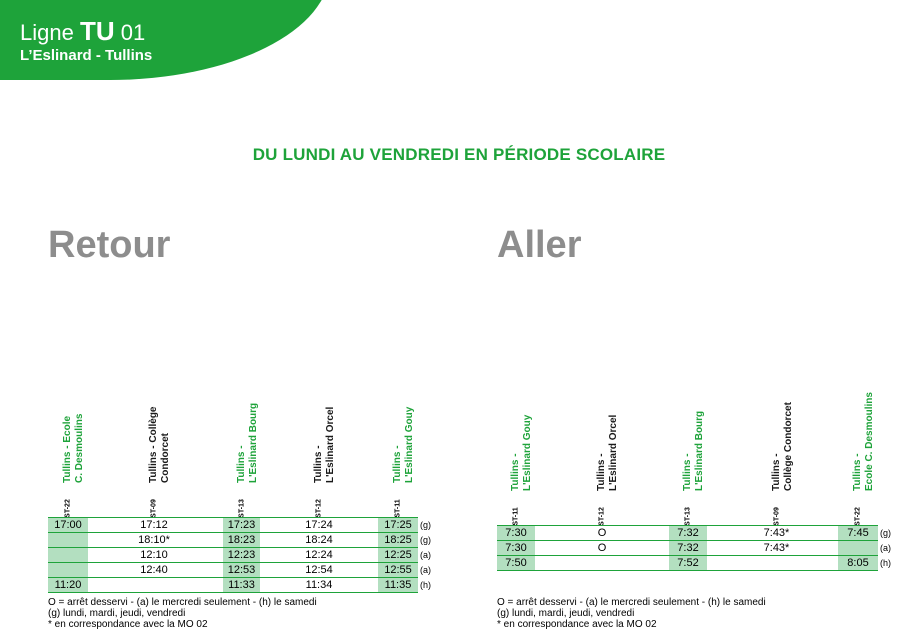 This screenshot has height=637, width=918. Describe the element at coordinates (241, 555) in the screenshot. I see `time-cell: 12:23` at that location.